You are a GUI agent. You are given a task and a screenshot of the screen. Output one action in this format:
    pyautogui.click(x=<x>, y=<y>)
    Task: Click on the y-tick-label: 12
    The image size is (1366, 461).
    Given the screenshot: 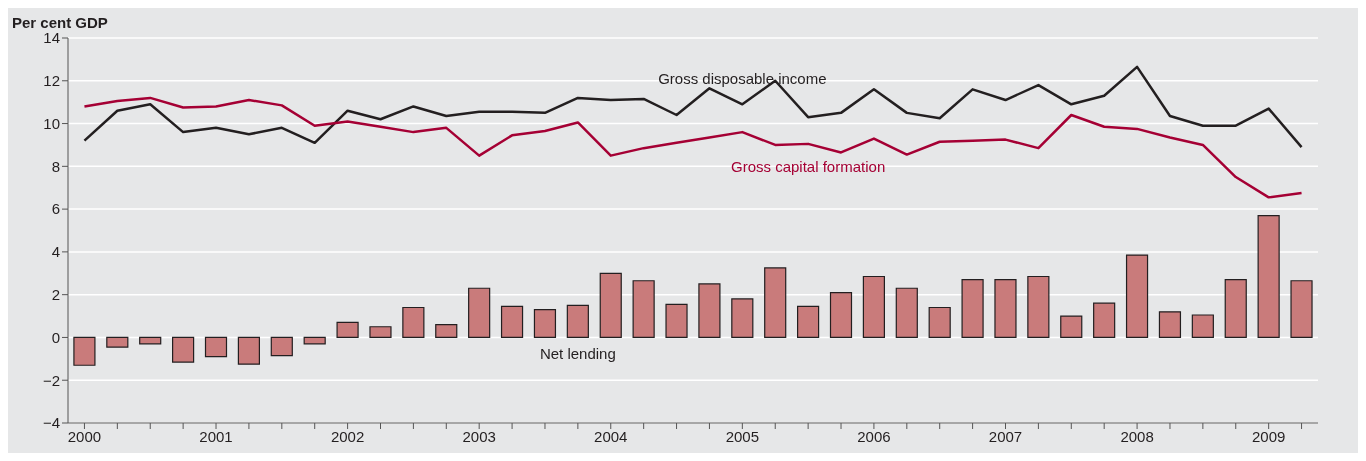 What is the action you would take?
    pyautogui.click(x=51, y=81)
    